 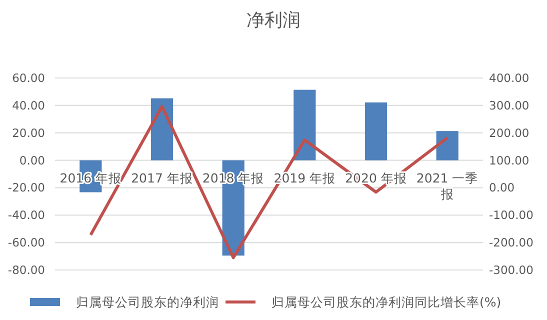 What do you see at coordinates (509, 160) in the screenshot?
I see `y2-tick-label: 100.00` at bounding box center [509, 160].